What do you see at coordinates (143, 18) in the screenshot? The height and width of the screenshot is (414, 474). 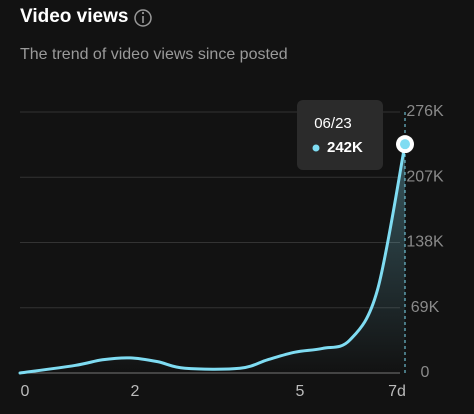 I see `info-icon` at bounding box center [143, 18].